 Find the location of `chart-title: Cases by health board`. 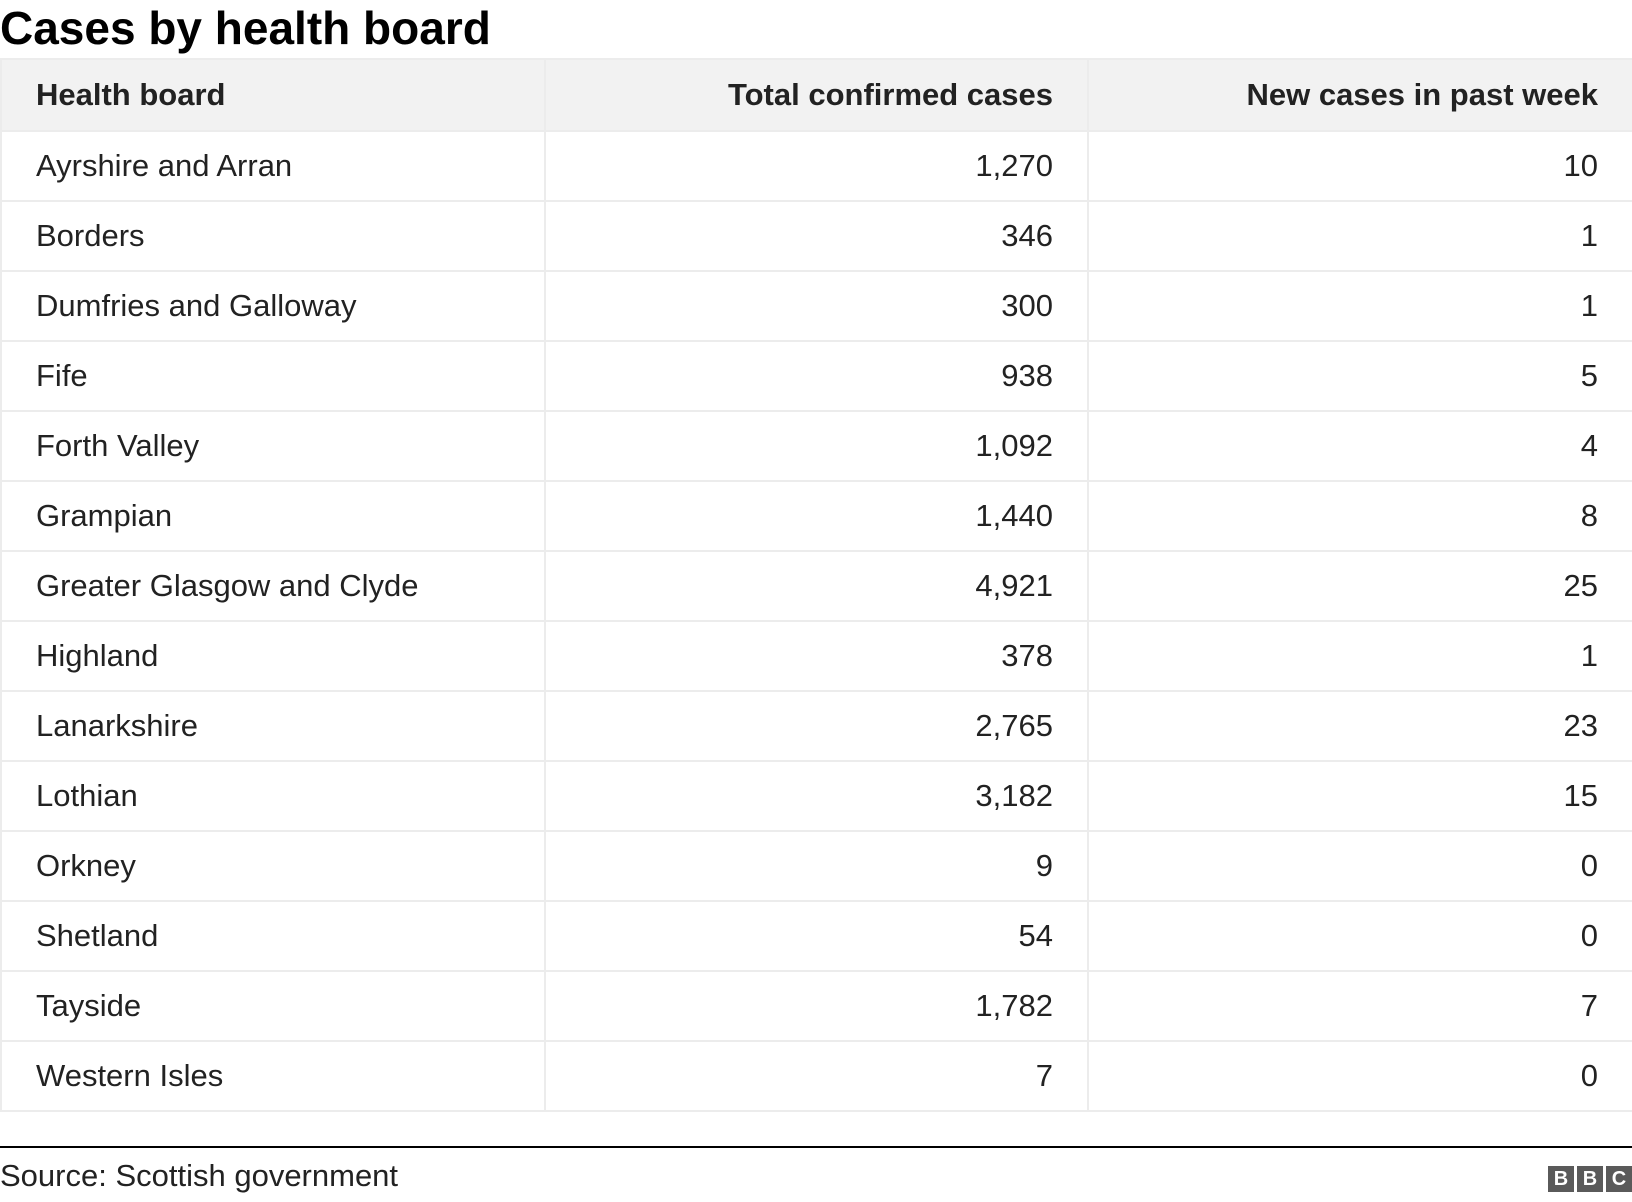

chart-title: Cases by health board is located at coordinates (245, 28).